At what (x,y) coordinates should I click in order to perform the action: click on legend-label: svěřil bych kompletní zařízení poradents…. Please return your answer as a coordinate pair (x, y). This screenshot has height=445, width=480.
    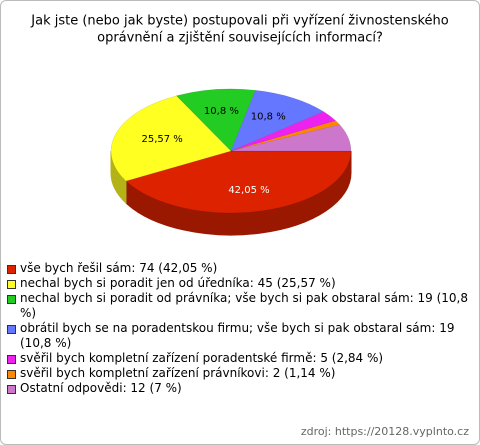
    Looking at the image, I should click on (202, 358).